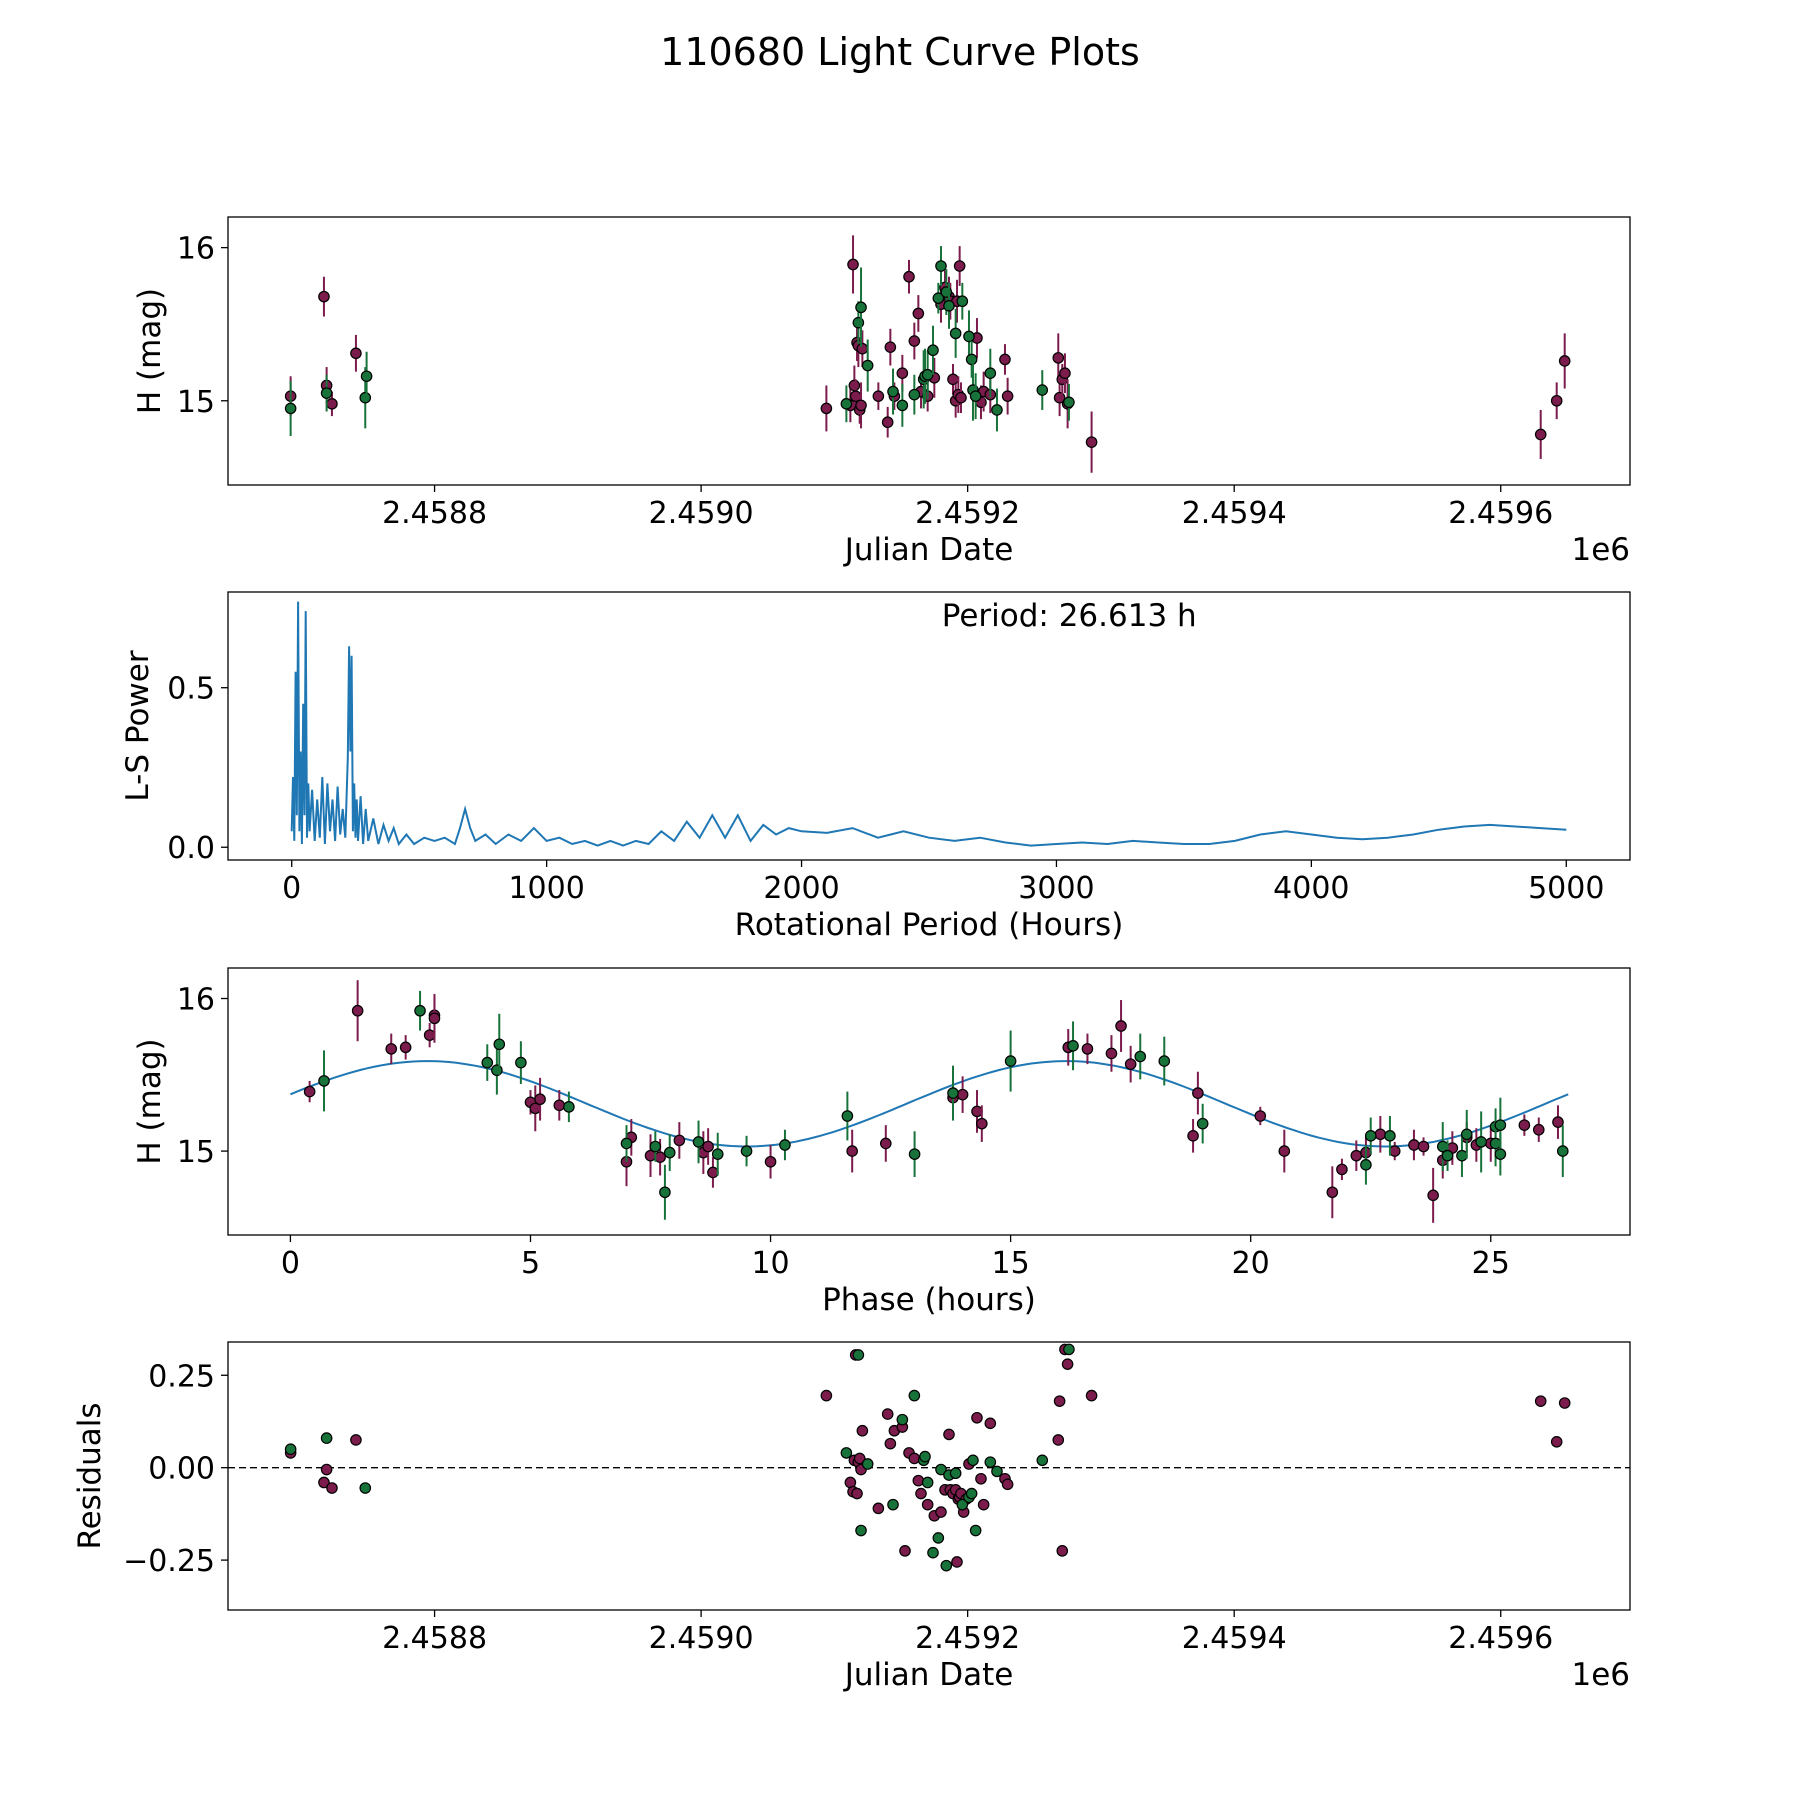 This screenshot has width=1800, height=1800. I want to click on figure-title: 110680 Light Curve Plots, so click(900, 52).